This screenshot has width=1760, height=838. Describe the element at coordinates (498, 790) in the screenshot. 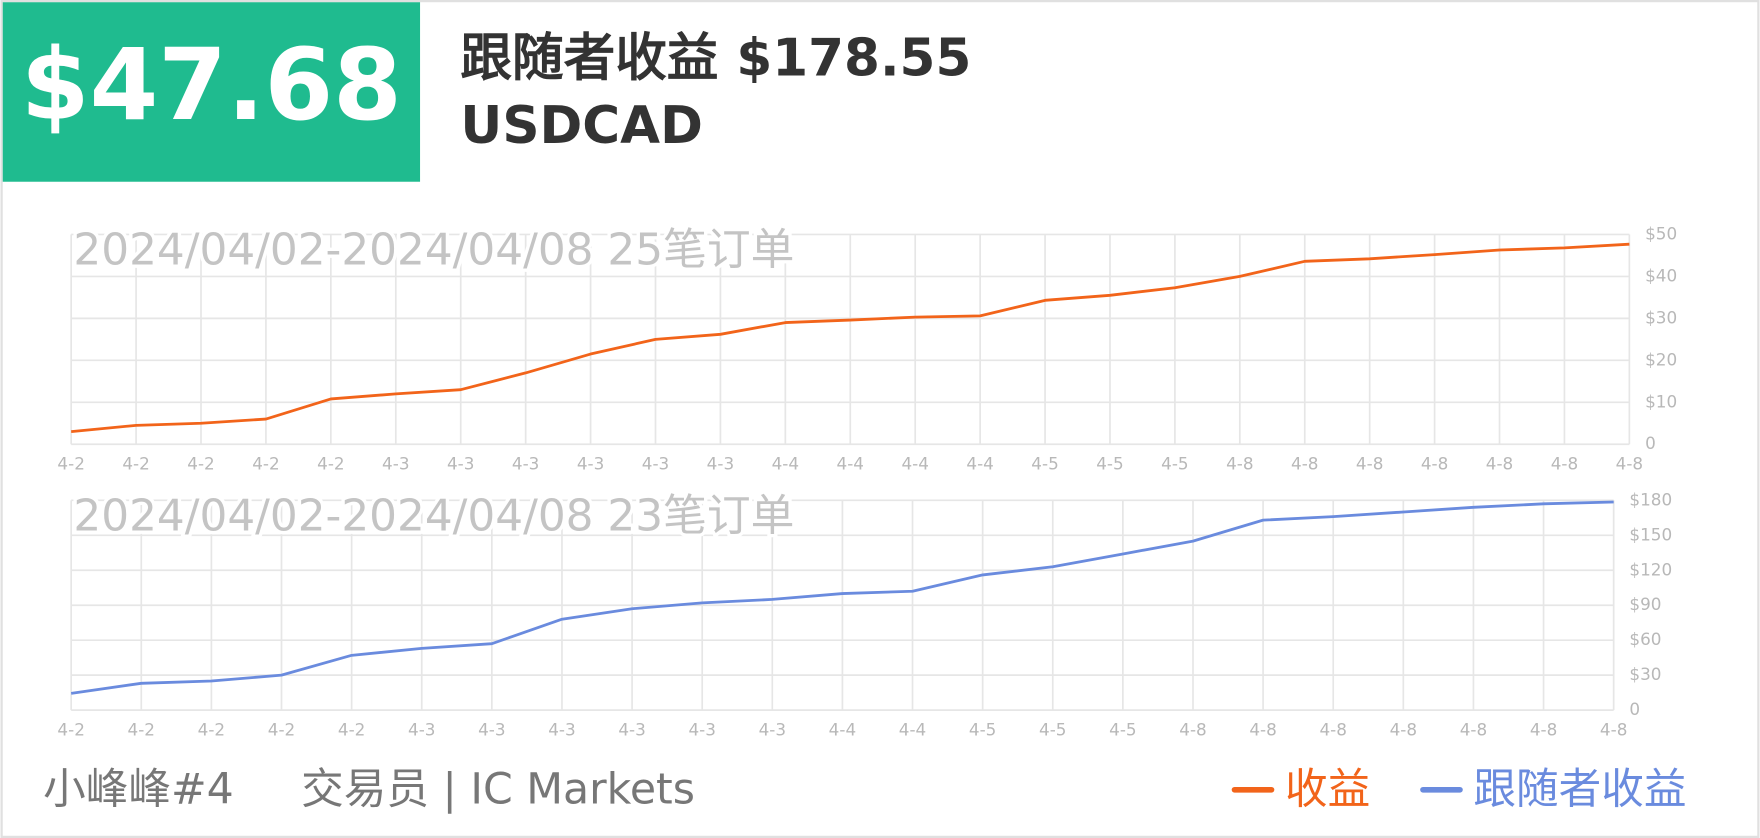

I see `trader-role: 交易员 | IC Markets` at that location.